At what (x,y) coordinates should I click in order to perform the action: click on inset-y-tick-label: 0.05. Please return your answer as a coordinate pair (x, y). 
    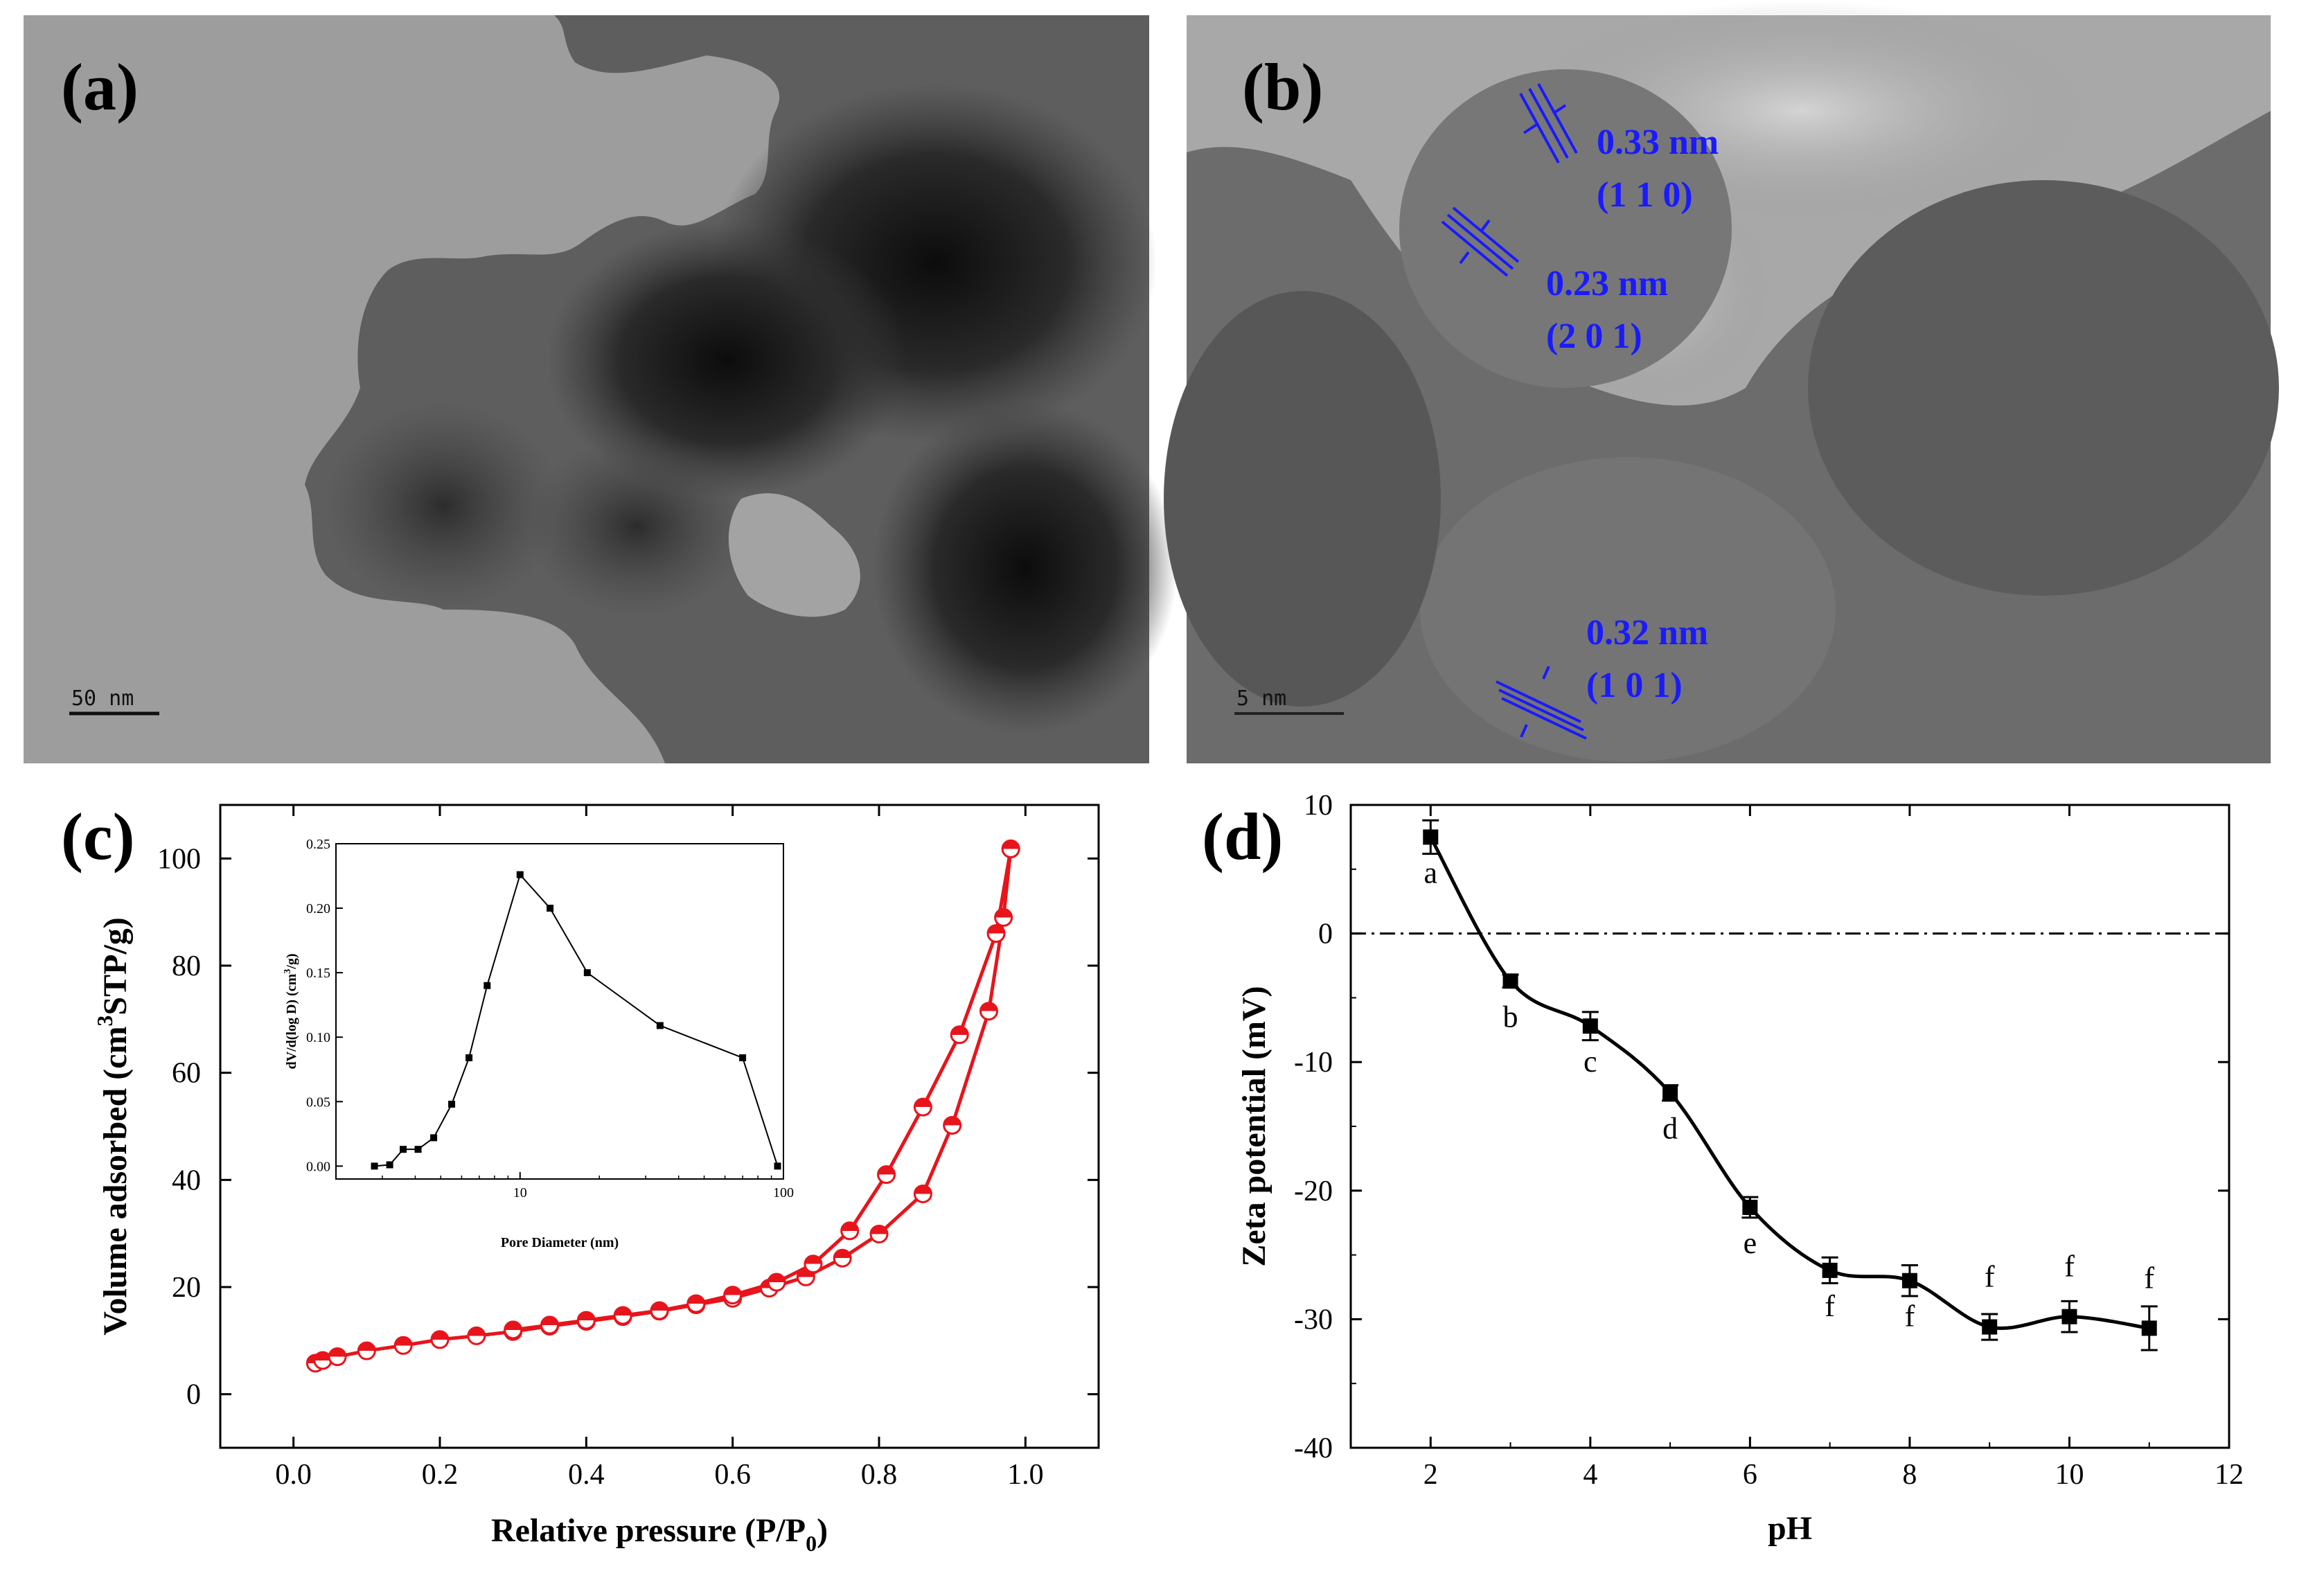
    Looking at the image, I should click on (318, 1102).